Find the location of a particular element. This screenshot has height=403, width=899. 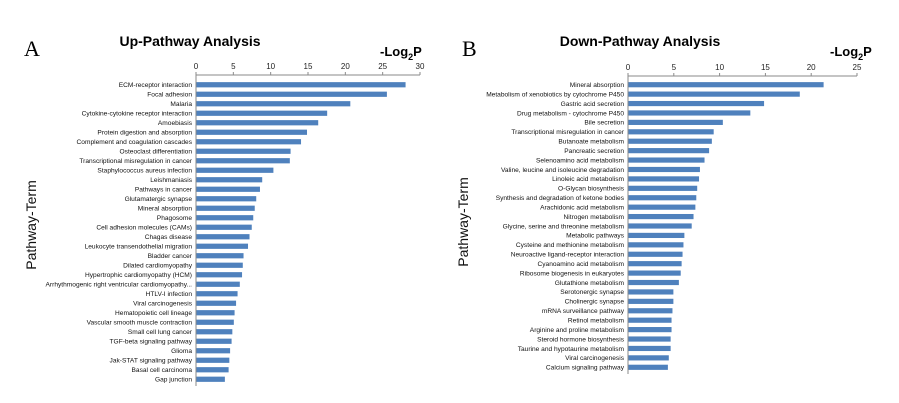

panel-b-category-label: Arginine and proline metabolism is located at coordinates (577, 330).